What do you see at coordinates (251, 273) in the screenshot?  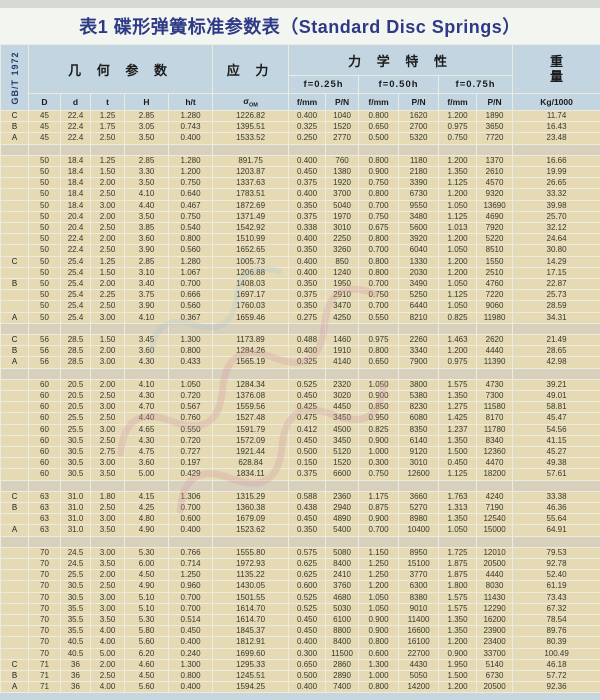 I see `cell-sigma: 1206.88` at bounding box center [251, 273].